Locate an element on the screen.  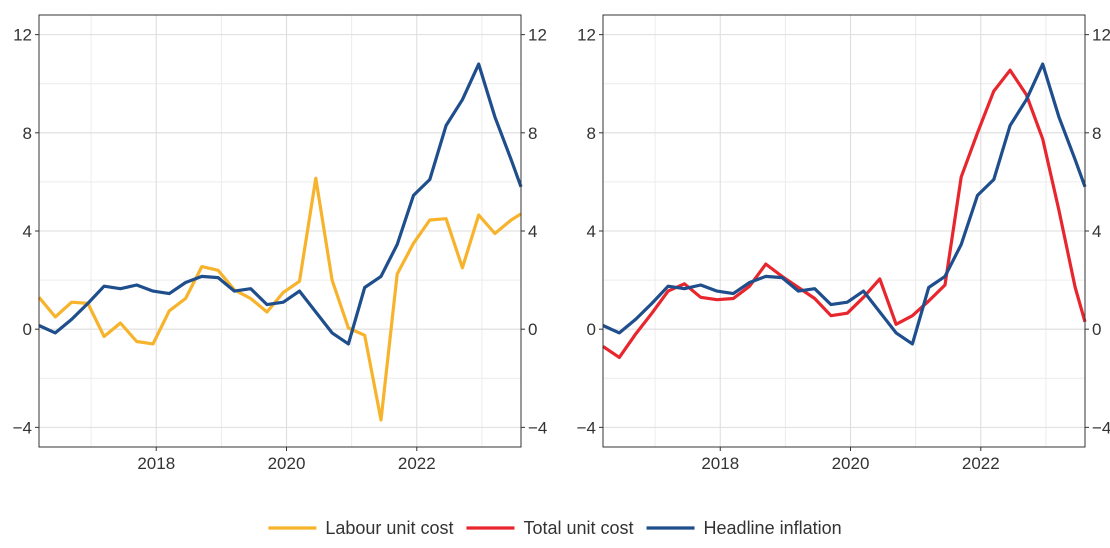
legend-item-labour-unit-cost: Labour unit cost is located at coordinates (360, 528).